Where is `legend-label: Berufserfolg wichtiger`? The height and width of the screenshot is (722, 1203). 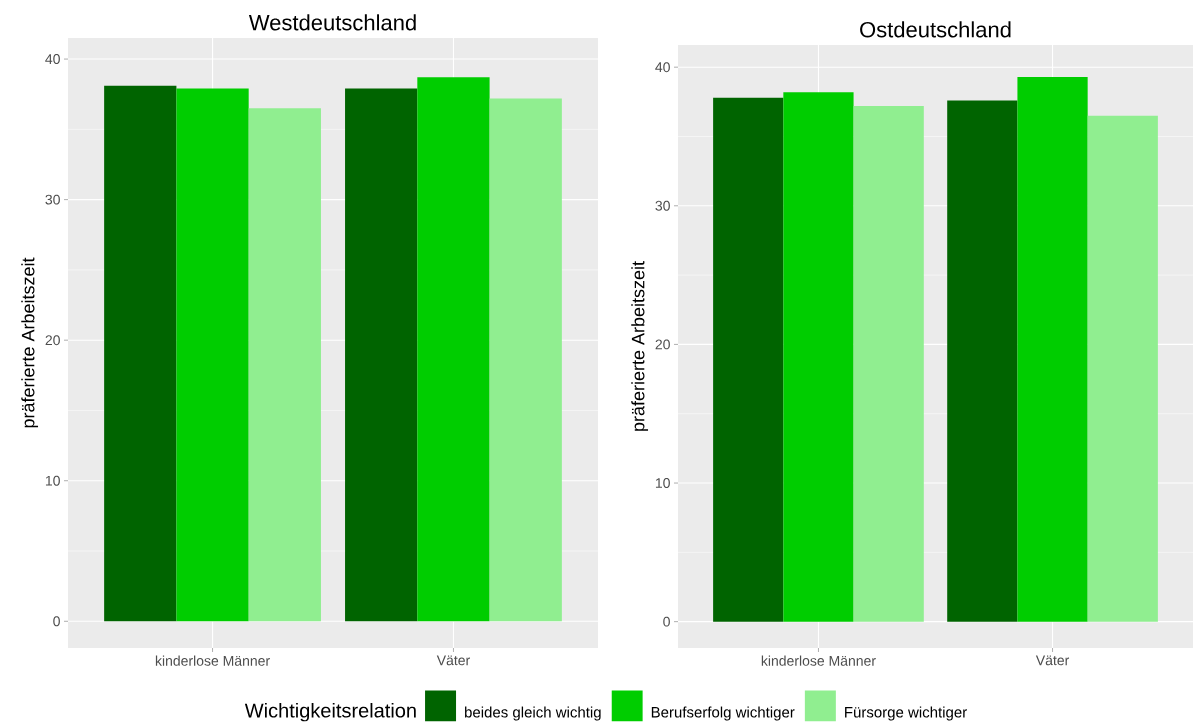
legend-label: Berufserfolg wichtiger is located at coordinates (723, 713).